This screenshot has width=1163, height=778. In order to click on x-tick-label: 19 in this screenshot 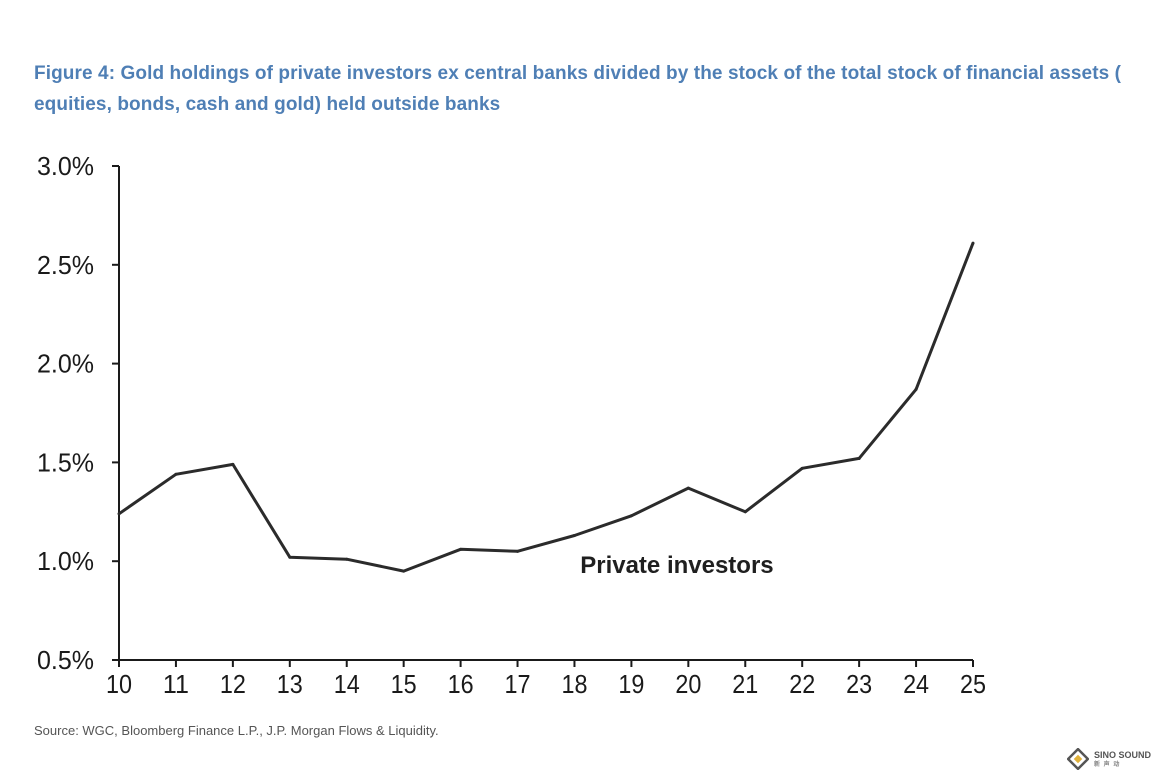, I will do `click(631, 684)`.